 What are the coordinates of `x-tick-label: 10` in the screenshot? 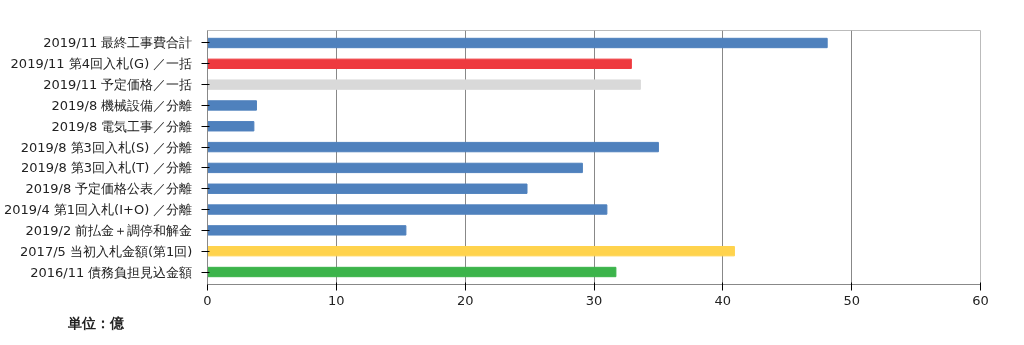 It's located at (336, 300).